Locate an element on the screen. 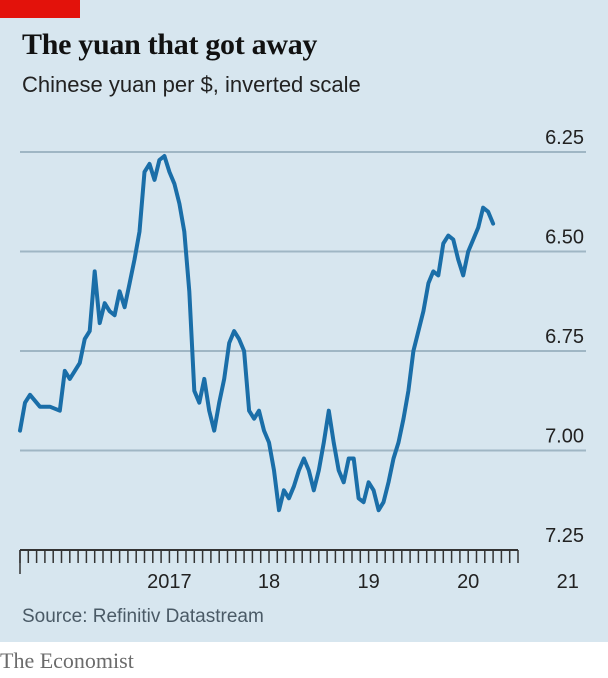 The height and width of the screenshot is (678, 608). x-tick-label: 18 is located at coordinates (269, 582).